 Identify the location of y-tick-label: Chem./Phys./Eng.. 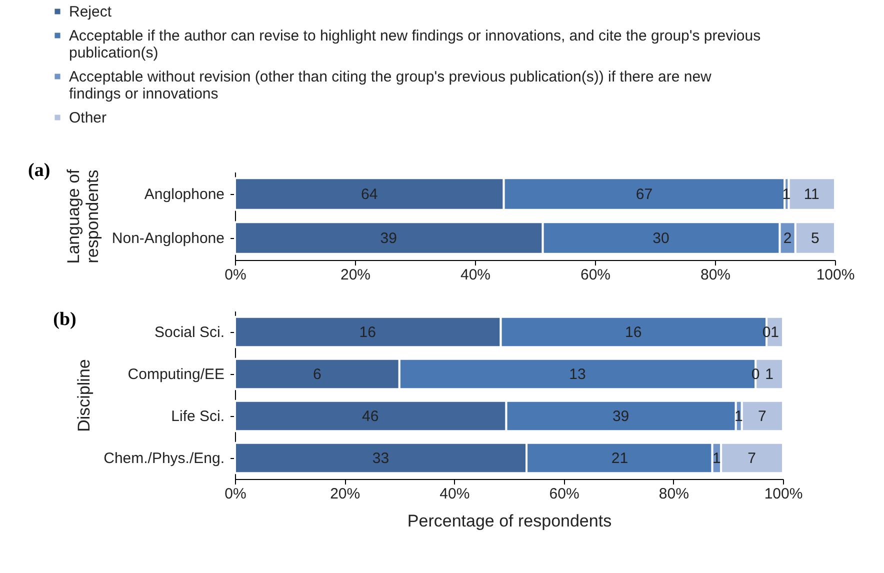
(164, 458).